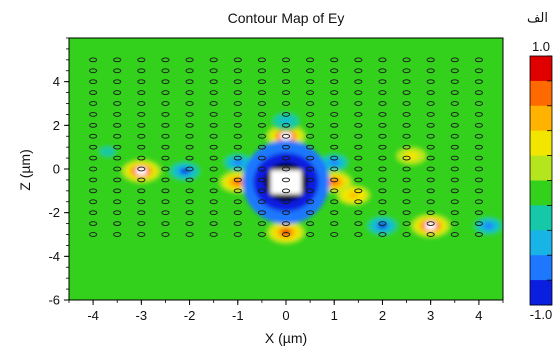 This screenshot has width=560, height=347. What do you see at coordinates (93, 315) in the screenshot?
I see `x-tick-label: -4` at bounding box center [93, 315].